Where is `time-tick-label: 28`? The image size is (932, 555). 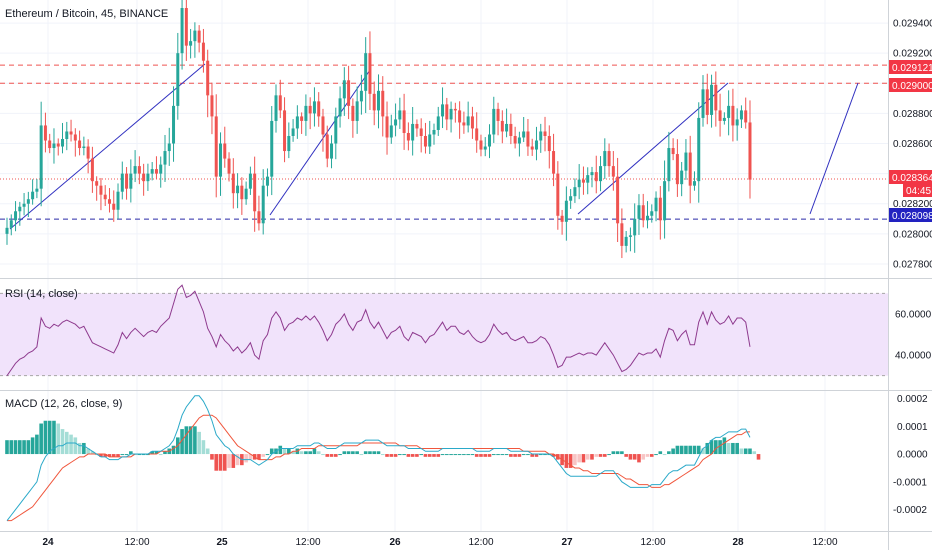 time-tick-label: 28 is located at coordinates (738, 542).